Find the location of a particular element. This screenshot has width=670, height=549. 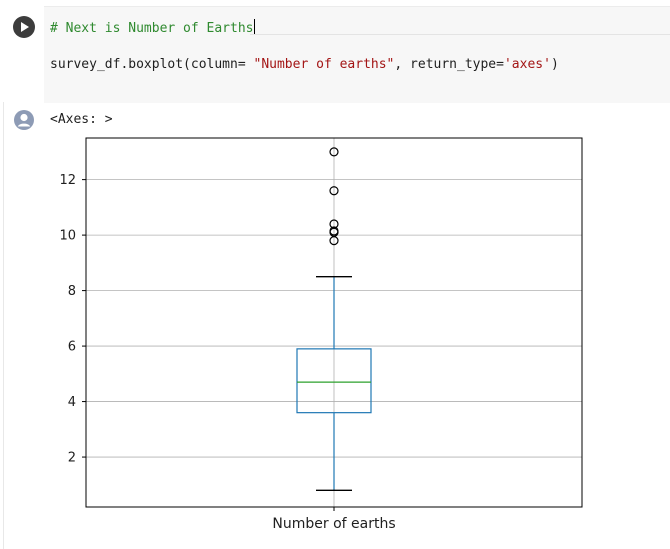

code-comment: # Next is Number of Earths is located at coordinates (152, 28).